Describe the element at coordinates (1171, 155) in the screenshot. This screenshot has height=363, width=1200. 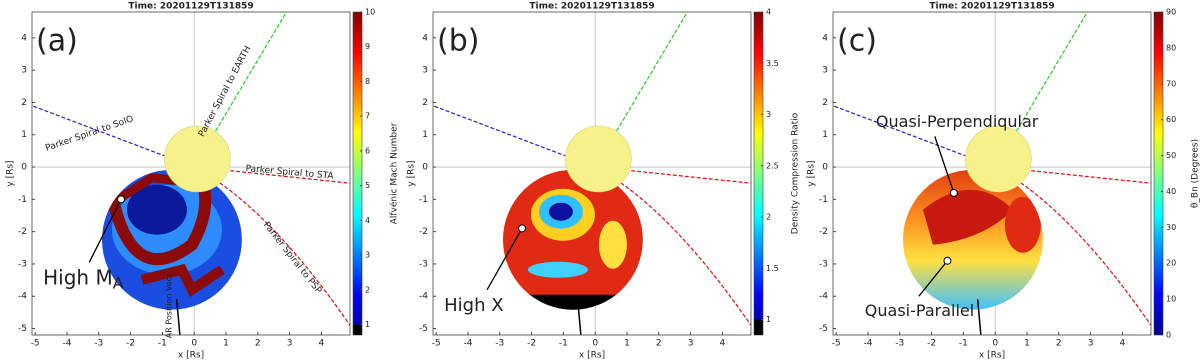
I see `colorbar-tick-label: 50` at that location.